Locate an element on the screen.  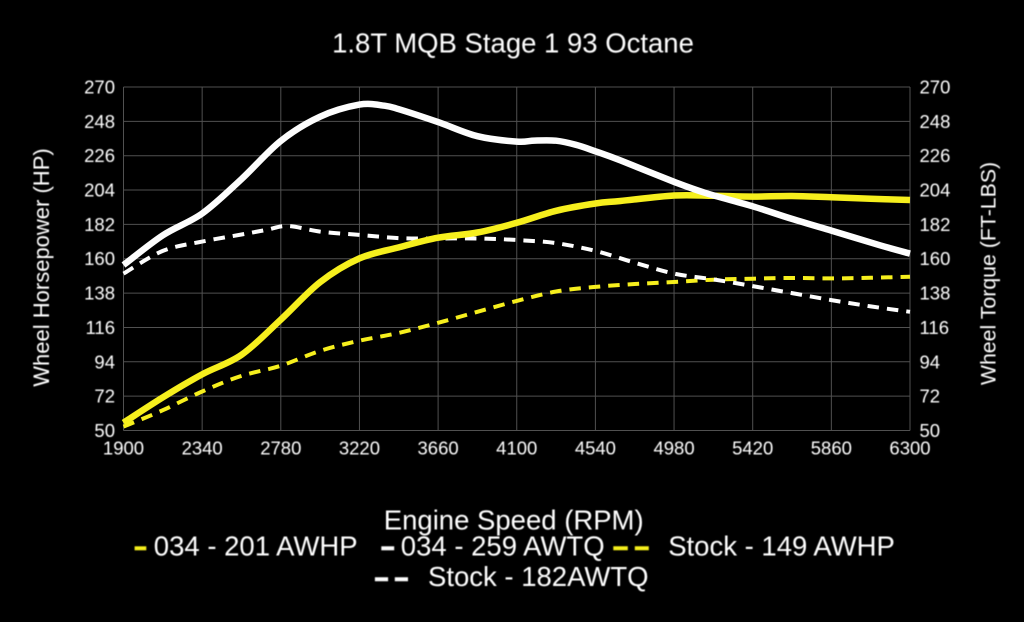
svg-text: 3220 is located at coordinates (359, 448).